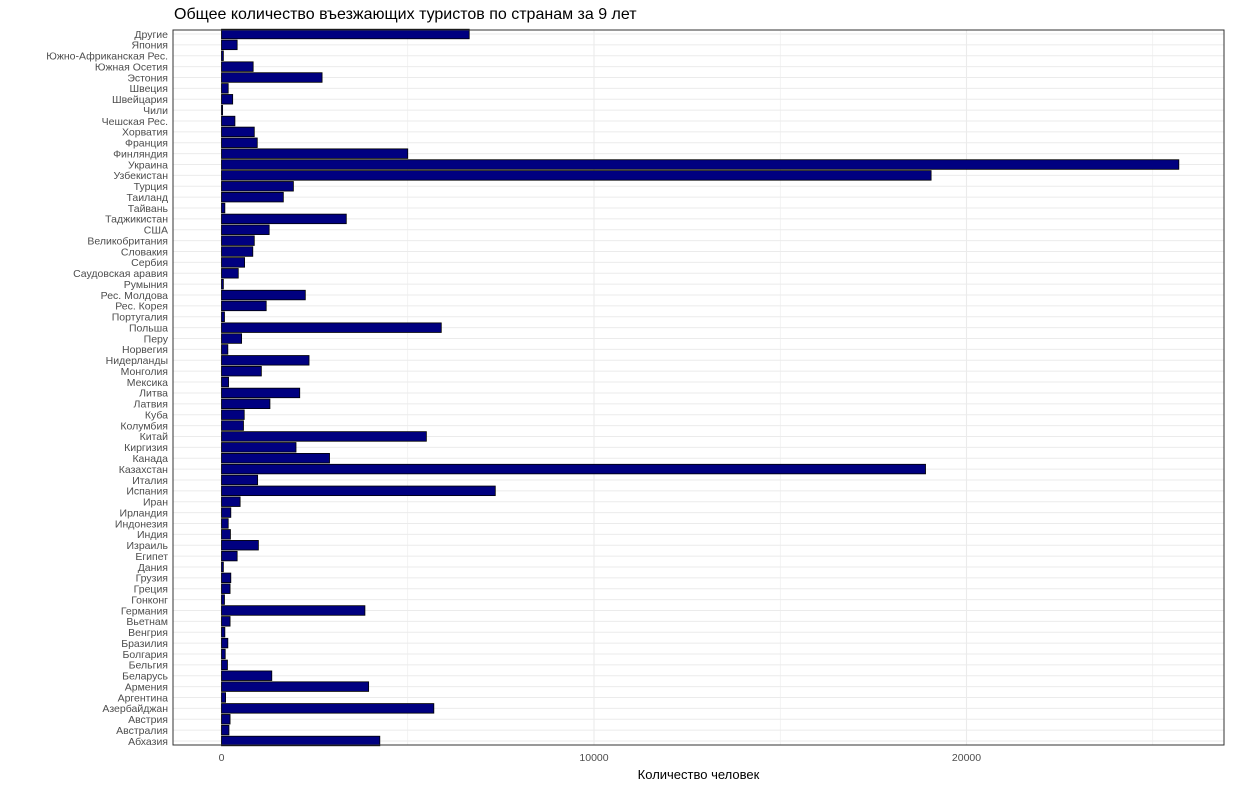  I want to click on y-tick-label: Австрия, so click(148, 720).